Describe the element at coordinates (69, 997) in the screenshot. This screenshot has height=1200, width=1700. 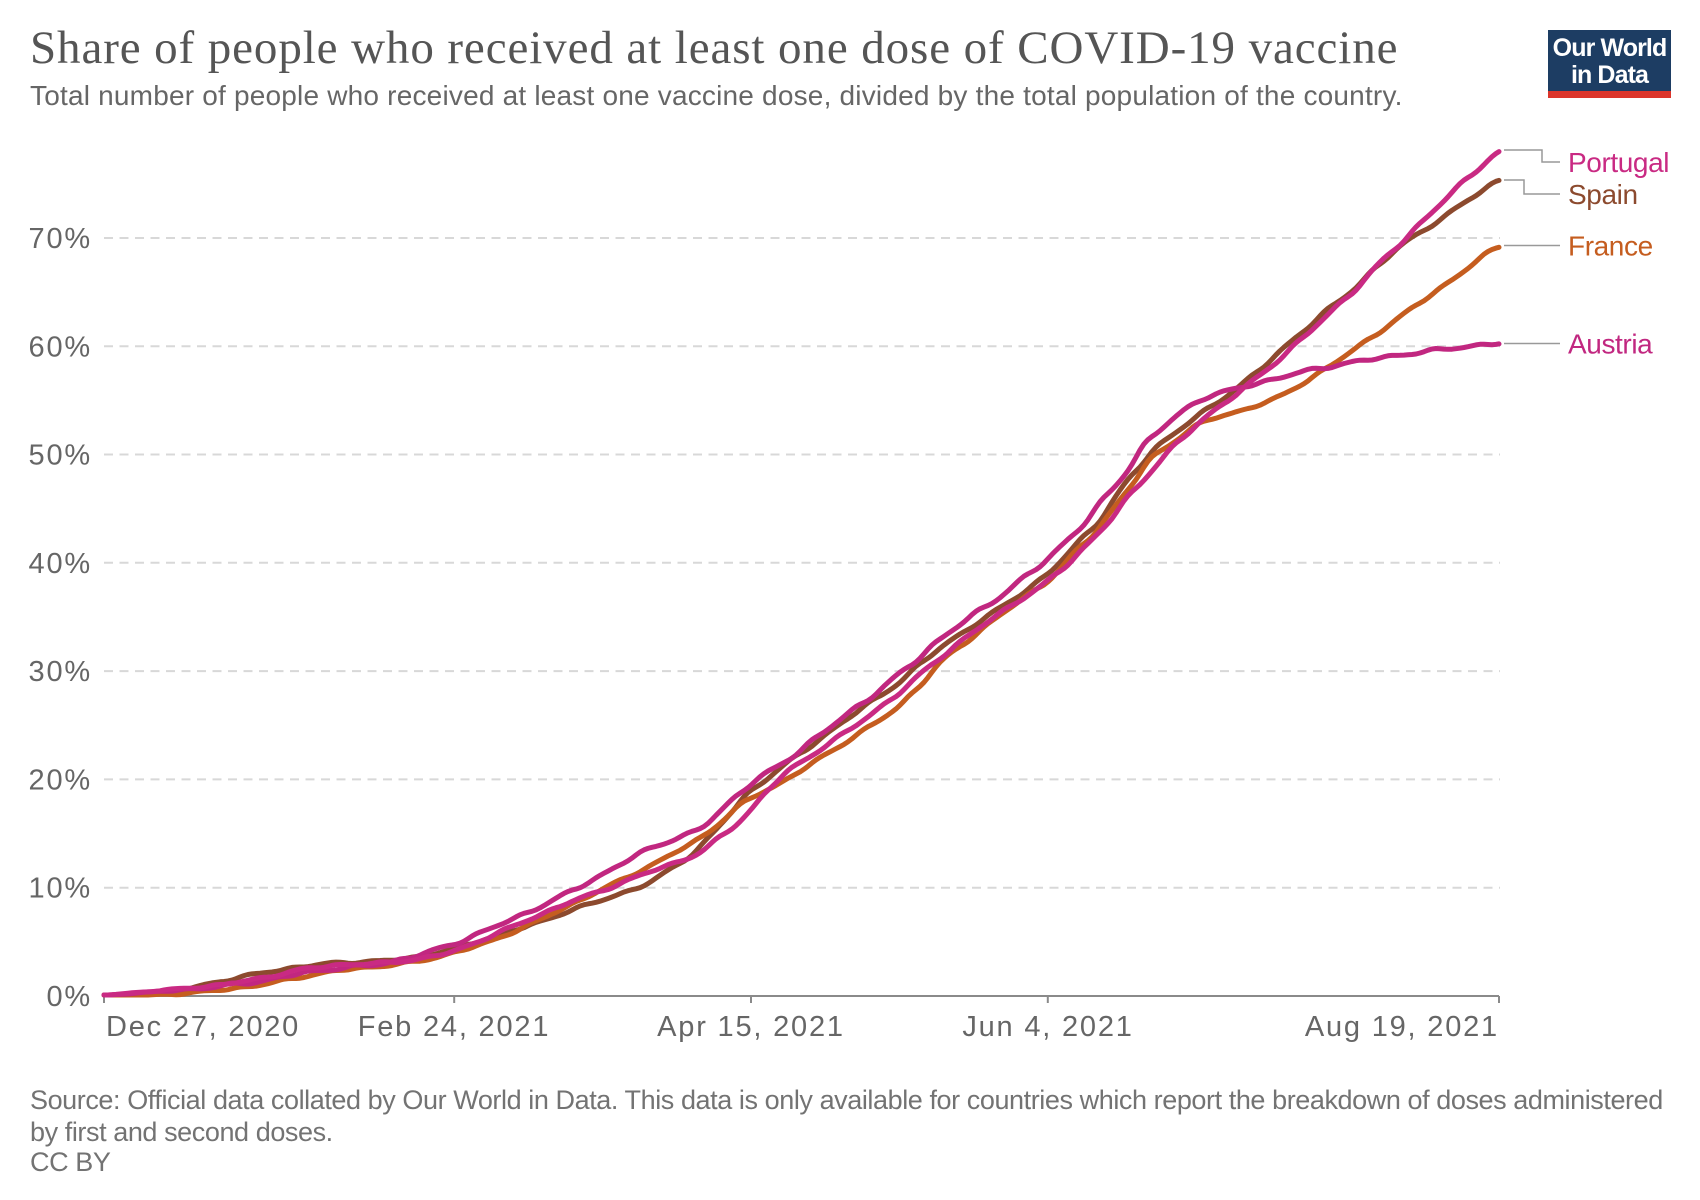
I see `svg-text: 0%` at that location.